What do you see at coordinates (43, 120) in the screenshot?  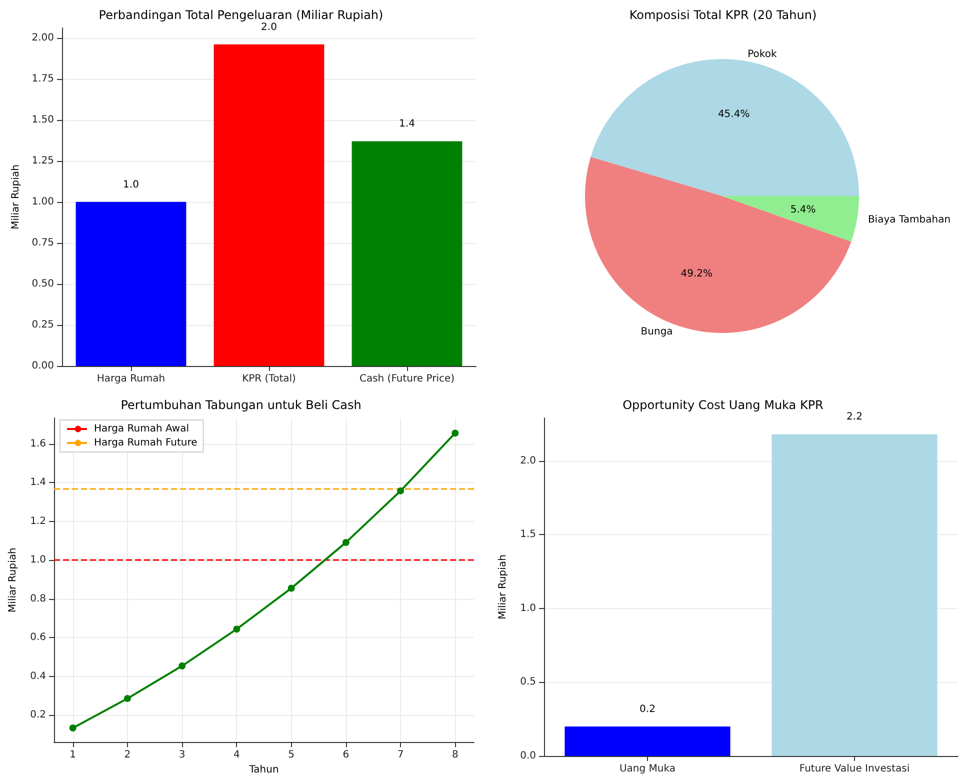 I see `y-tick-label: 1.50` at bounding box center [43, 120].